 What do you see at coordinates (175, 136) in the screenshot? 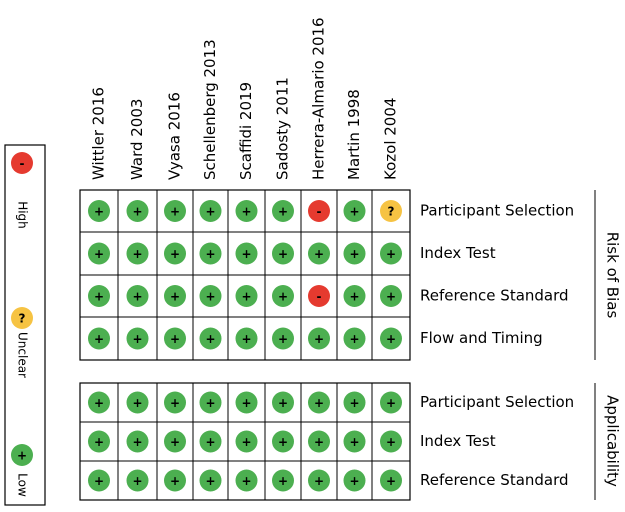
I see `study-label: Vyasa 2016` at bounding box center [175, 136].